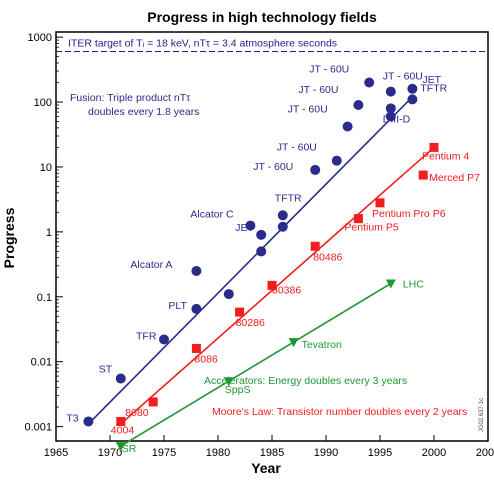  I want to click on x-tick-label: 1985, so click(272, 453).